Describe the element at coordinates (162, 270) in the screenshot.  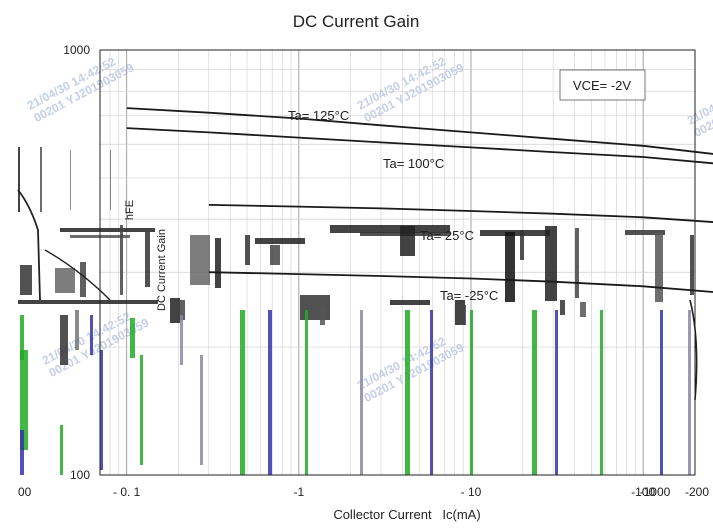
I see `y-axis-label: DC Current Gain` at that location.